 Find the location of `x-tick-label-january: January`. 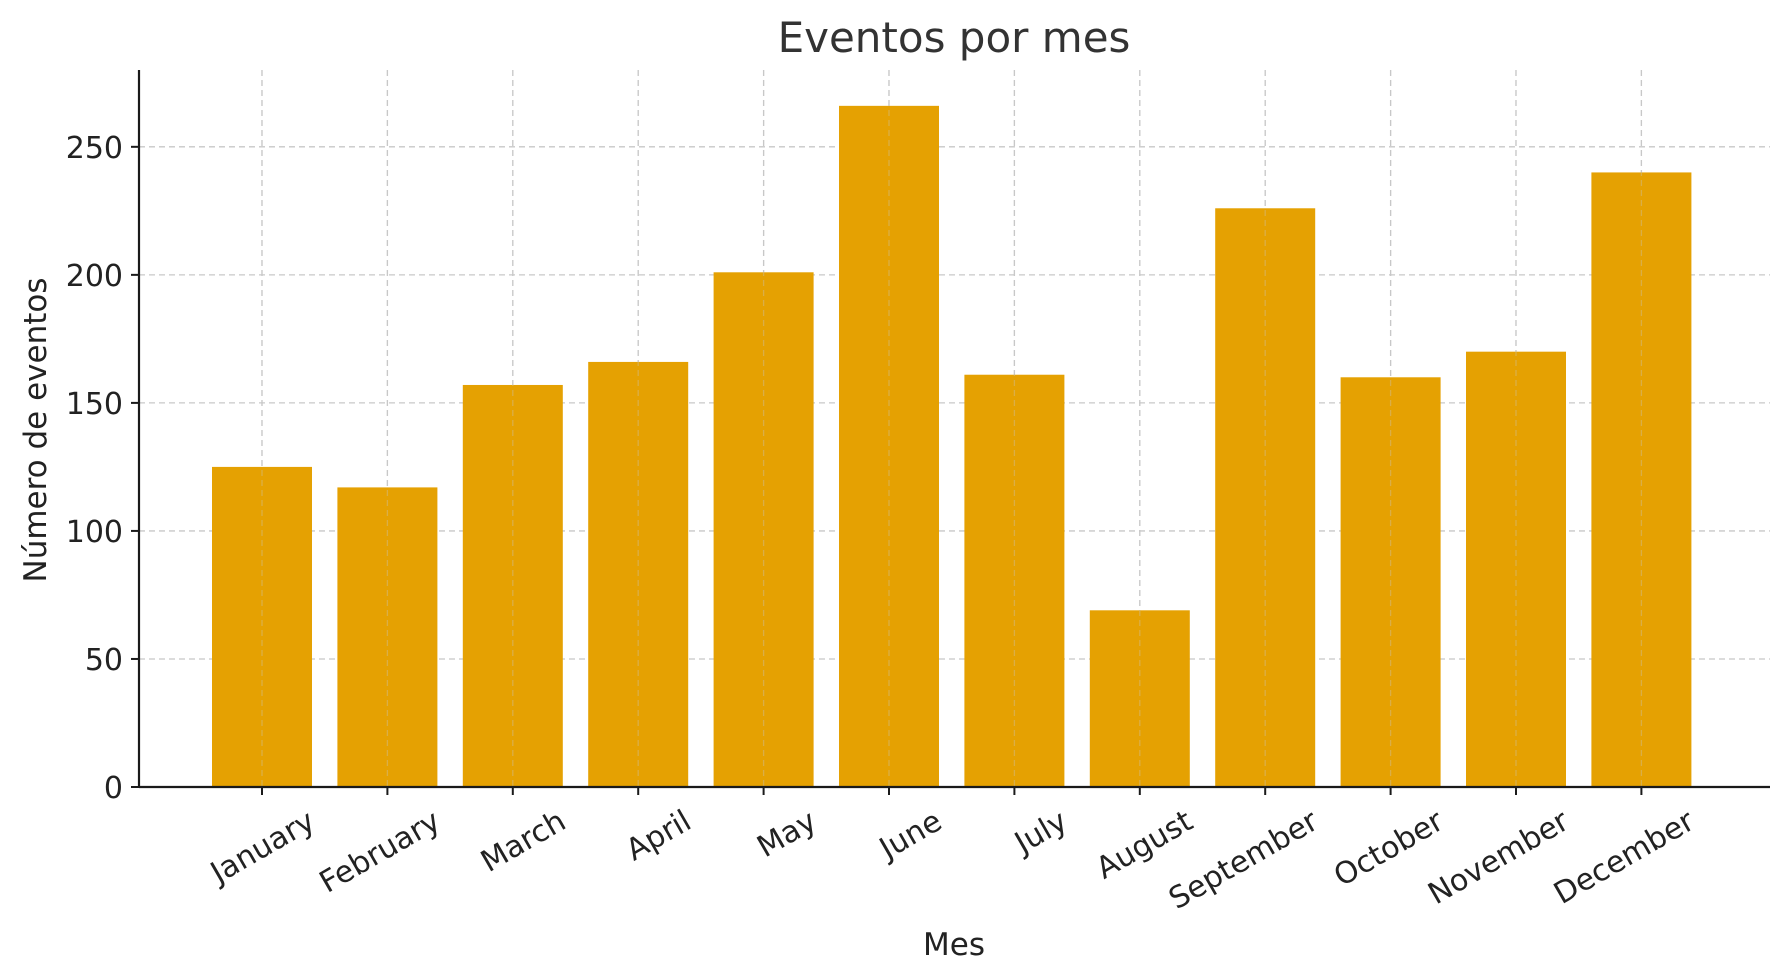

x-tick-label-january: January is located at coordinates (262, 848).